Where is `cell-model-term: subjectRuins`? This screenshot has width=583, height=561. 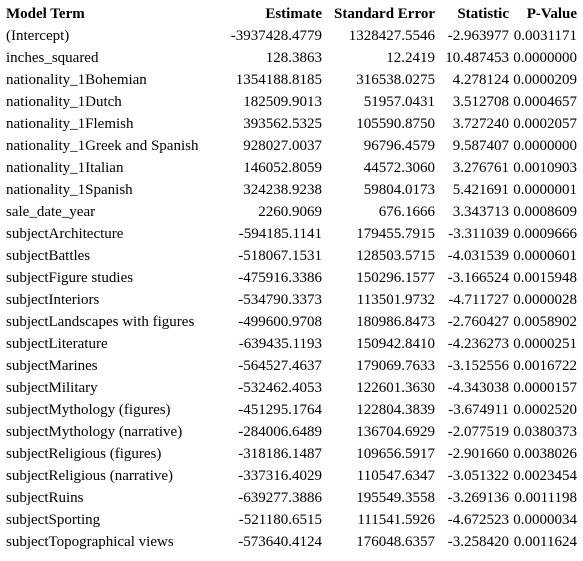
cell-model-term: subjectRuins is located at coordinates (45, 498).